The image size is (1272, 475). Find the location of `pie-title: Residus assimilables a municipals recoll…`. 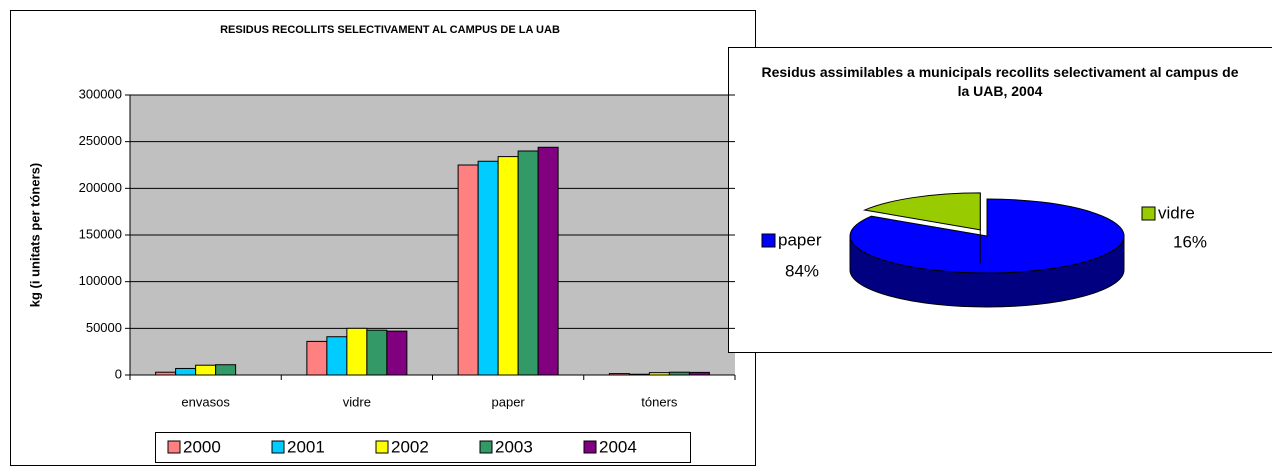

pie-title: Residus assimilables a municipals recoll… is located at coordinates (1000, 81).